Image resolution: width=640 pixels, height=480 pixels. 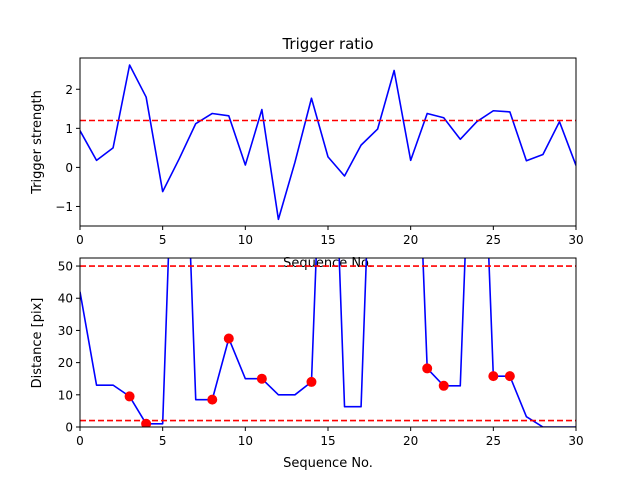 I want to click on chart-title: Trigger ratio, so click(x=327, y=44).